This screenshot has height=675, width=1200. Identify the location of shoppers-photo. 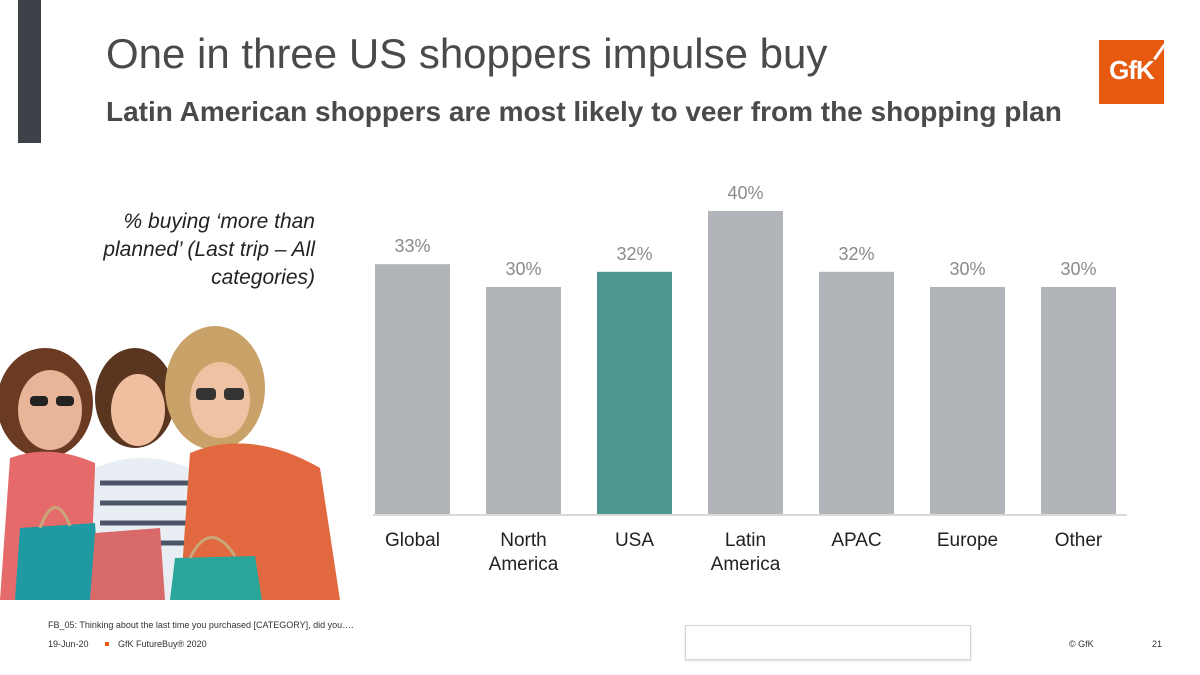
(187, 459).